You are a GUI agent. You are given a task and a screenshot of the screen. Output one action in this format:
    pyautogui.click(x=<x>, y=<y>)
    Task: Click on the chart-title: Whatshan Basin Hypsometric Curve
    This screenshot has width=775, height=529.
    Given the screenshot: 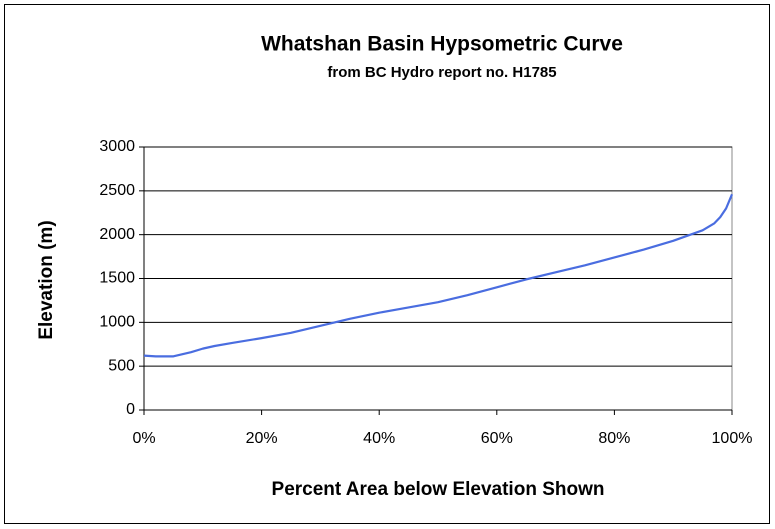 What is the action you would take?
    pyautogui.click(x=442, y=44)
    